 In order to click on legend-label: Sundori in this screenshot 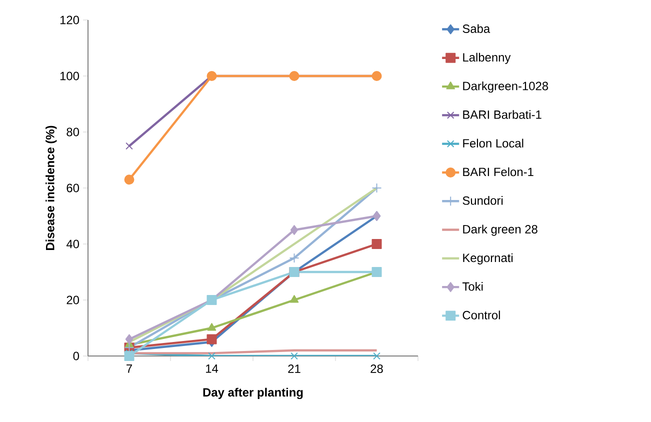, I will do `click(482, 200)`.